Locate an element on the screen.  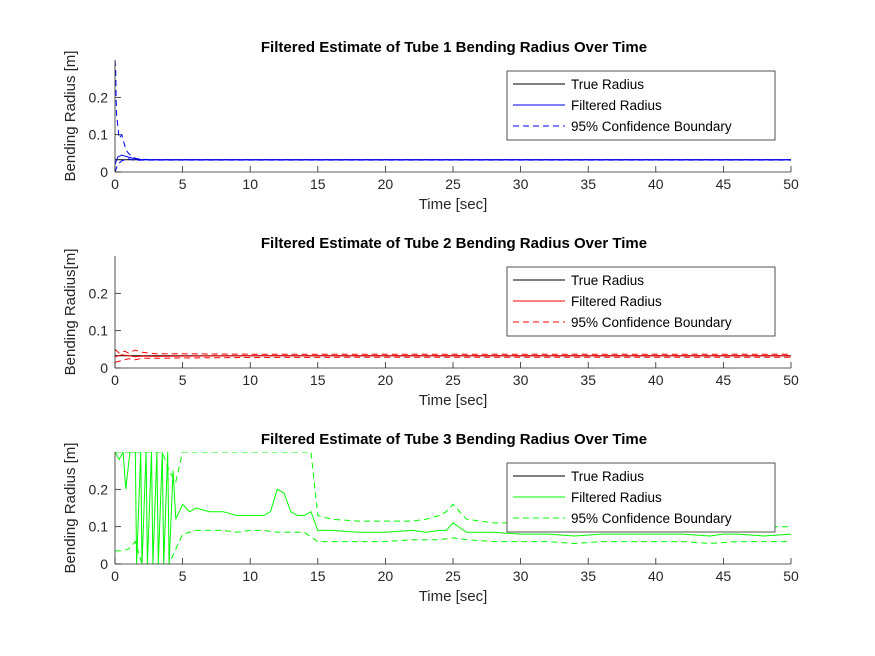
y-axis-label: Bending Radius[m] is located at coordinates (70, 312).